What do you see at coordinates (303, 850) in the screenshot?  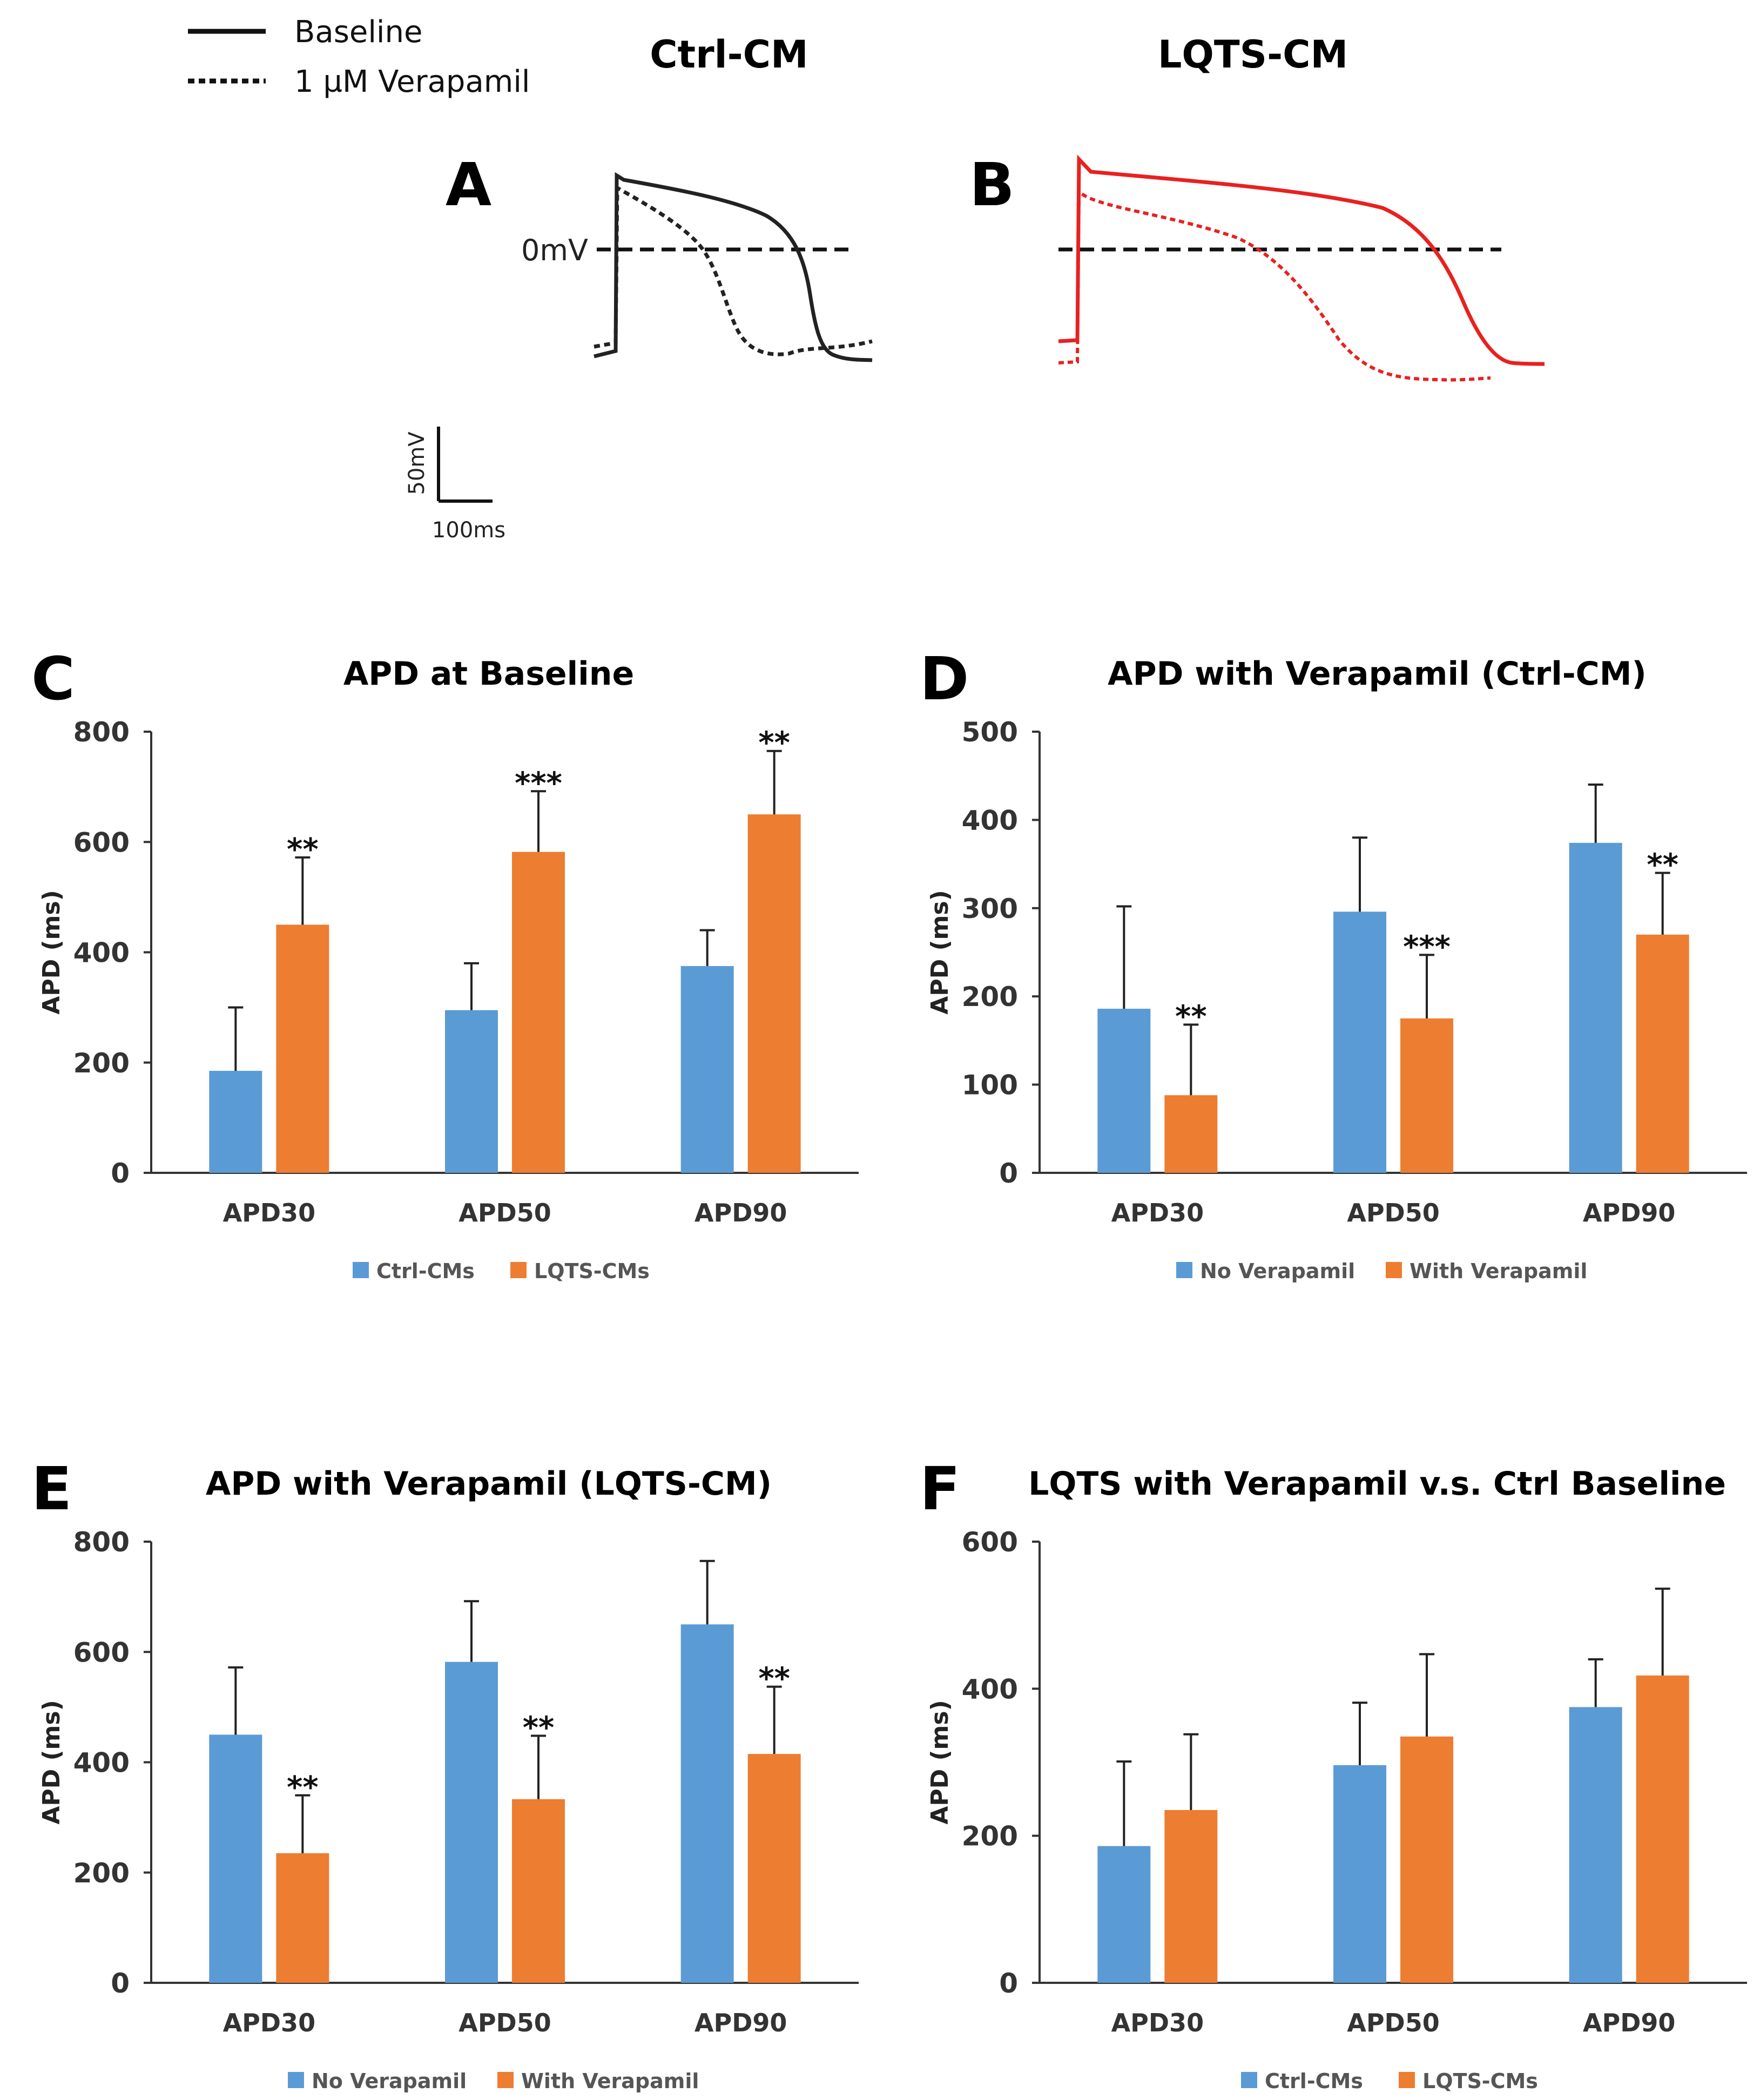 I see `panel-c-significance-marker: **` at bounding box center [303, 850].